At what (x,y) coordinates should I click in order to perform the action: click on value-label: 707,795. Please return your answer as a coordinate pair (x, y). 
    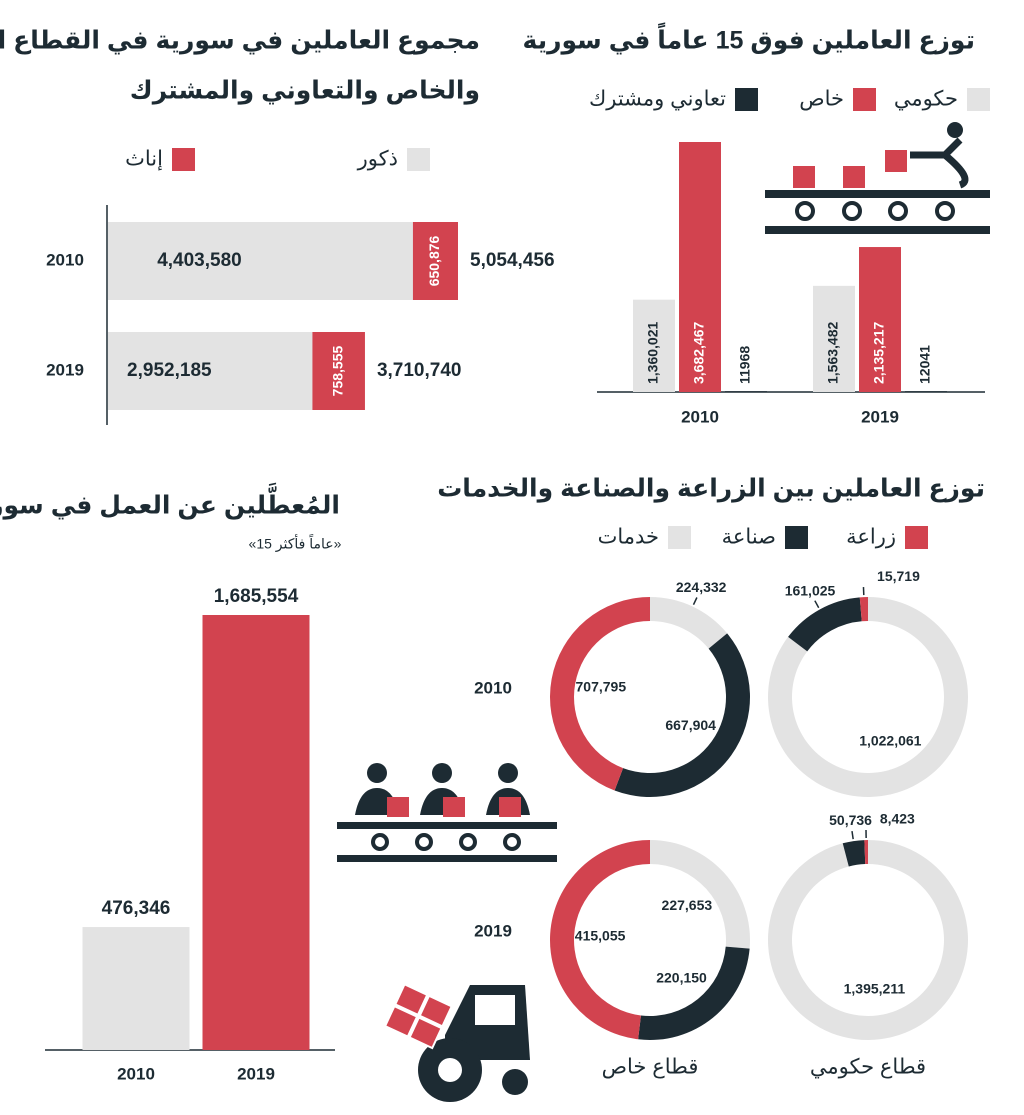
    Looking at the image, I should click on (601, 687).